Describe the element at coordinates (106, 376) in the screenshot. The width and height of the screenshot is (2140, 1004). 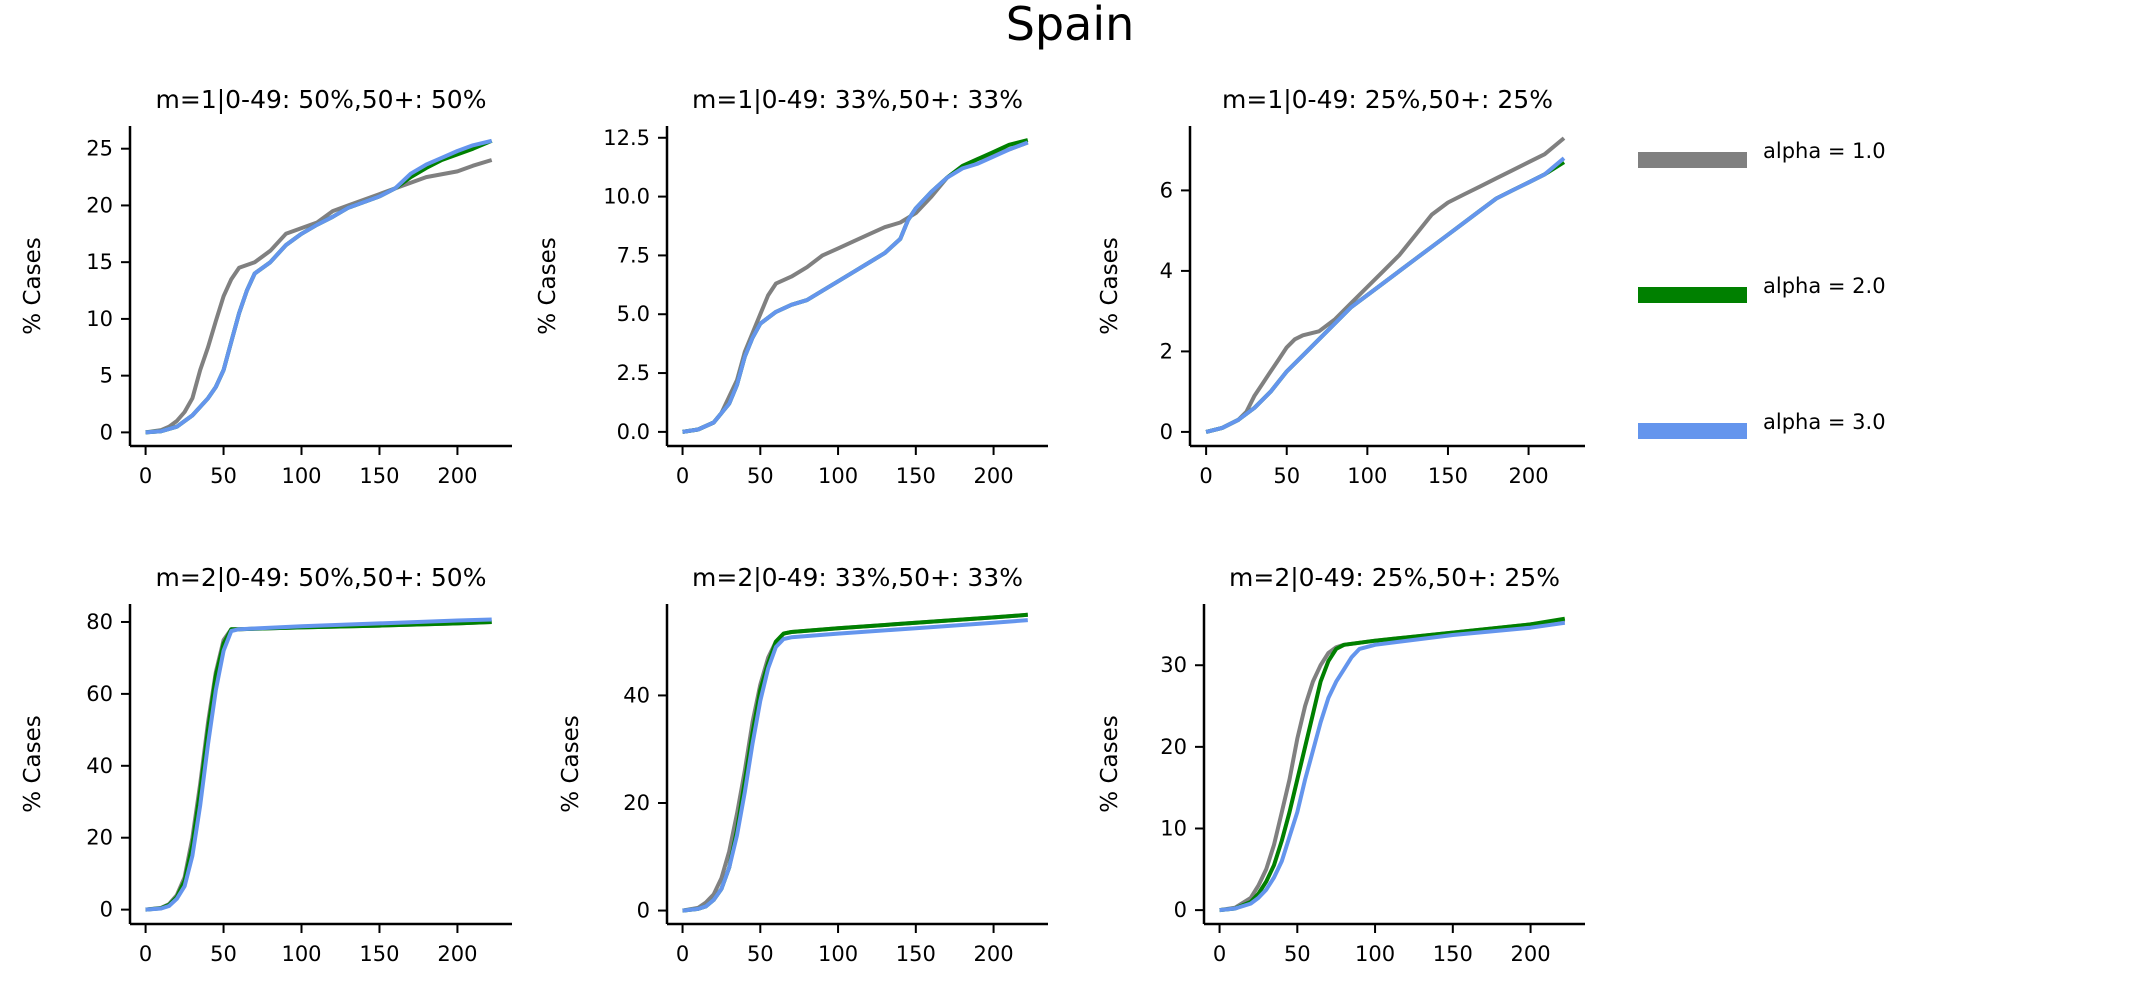
I see `y-tick-label: 5` at that location.